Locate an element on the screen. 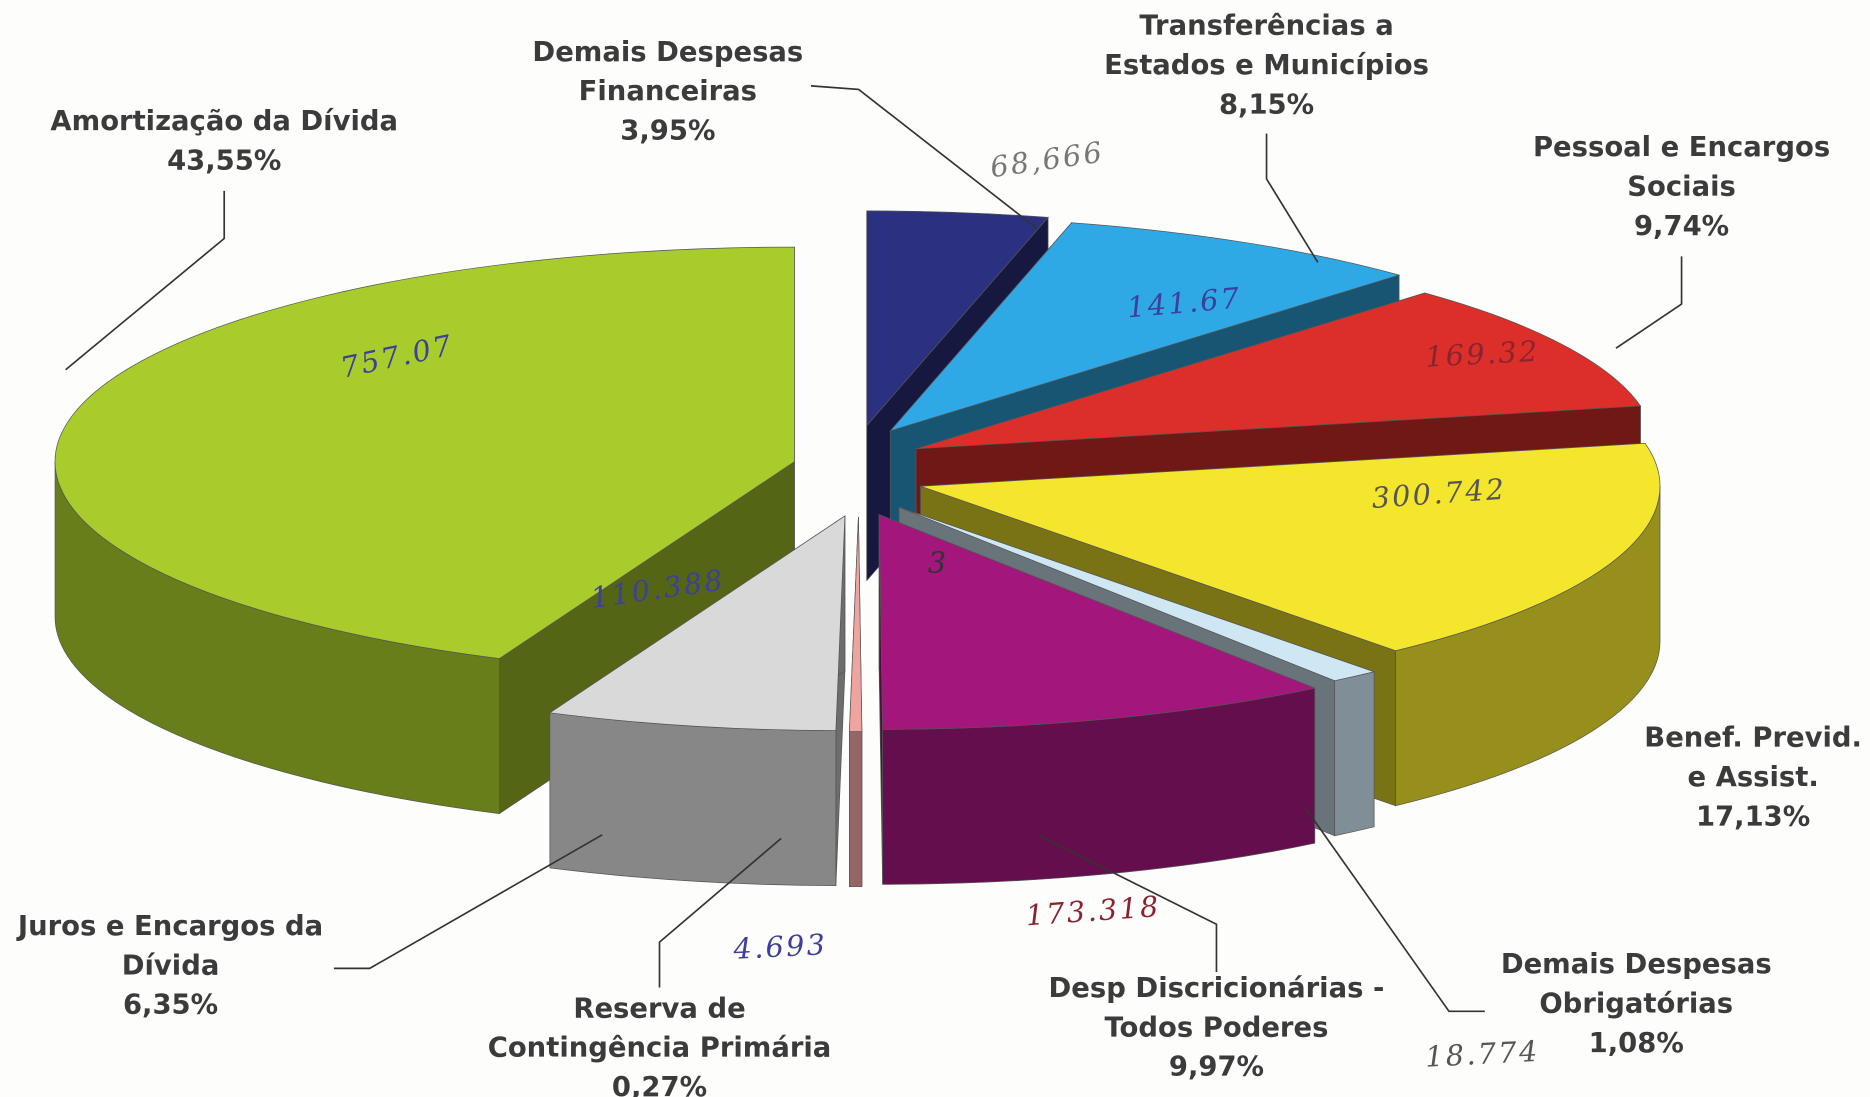  category-name: Demais Despesas Obrigatórias is located at coordinates (1636, 984).